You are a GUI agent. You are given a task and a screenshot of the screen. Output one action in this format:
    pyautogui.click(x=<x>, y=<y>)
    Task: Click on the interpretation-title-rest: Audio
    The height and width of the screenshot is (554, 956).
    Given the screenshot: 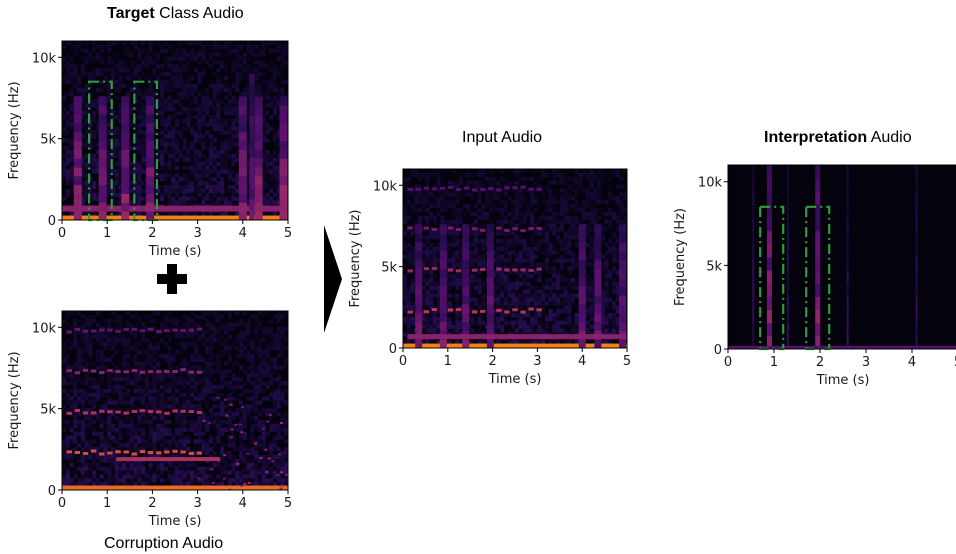 What is the action you would take?
    pyautogui.click(x=889, y=137)
    